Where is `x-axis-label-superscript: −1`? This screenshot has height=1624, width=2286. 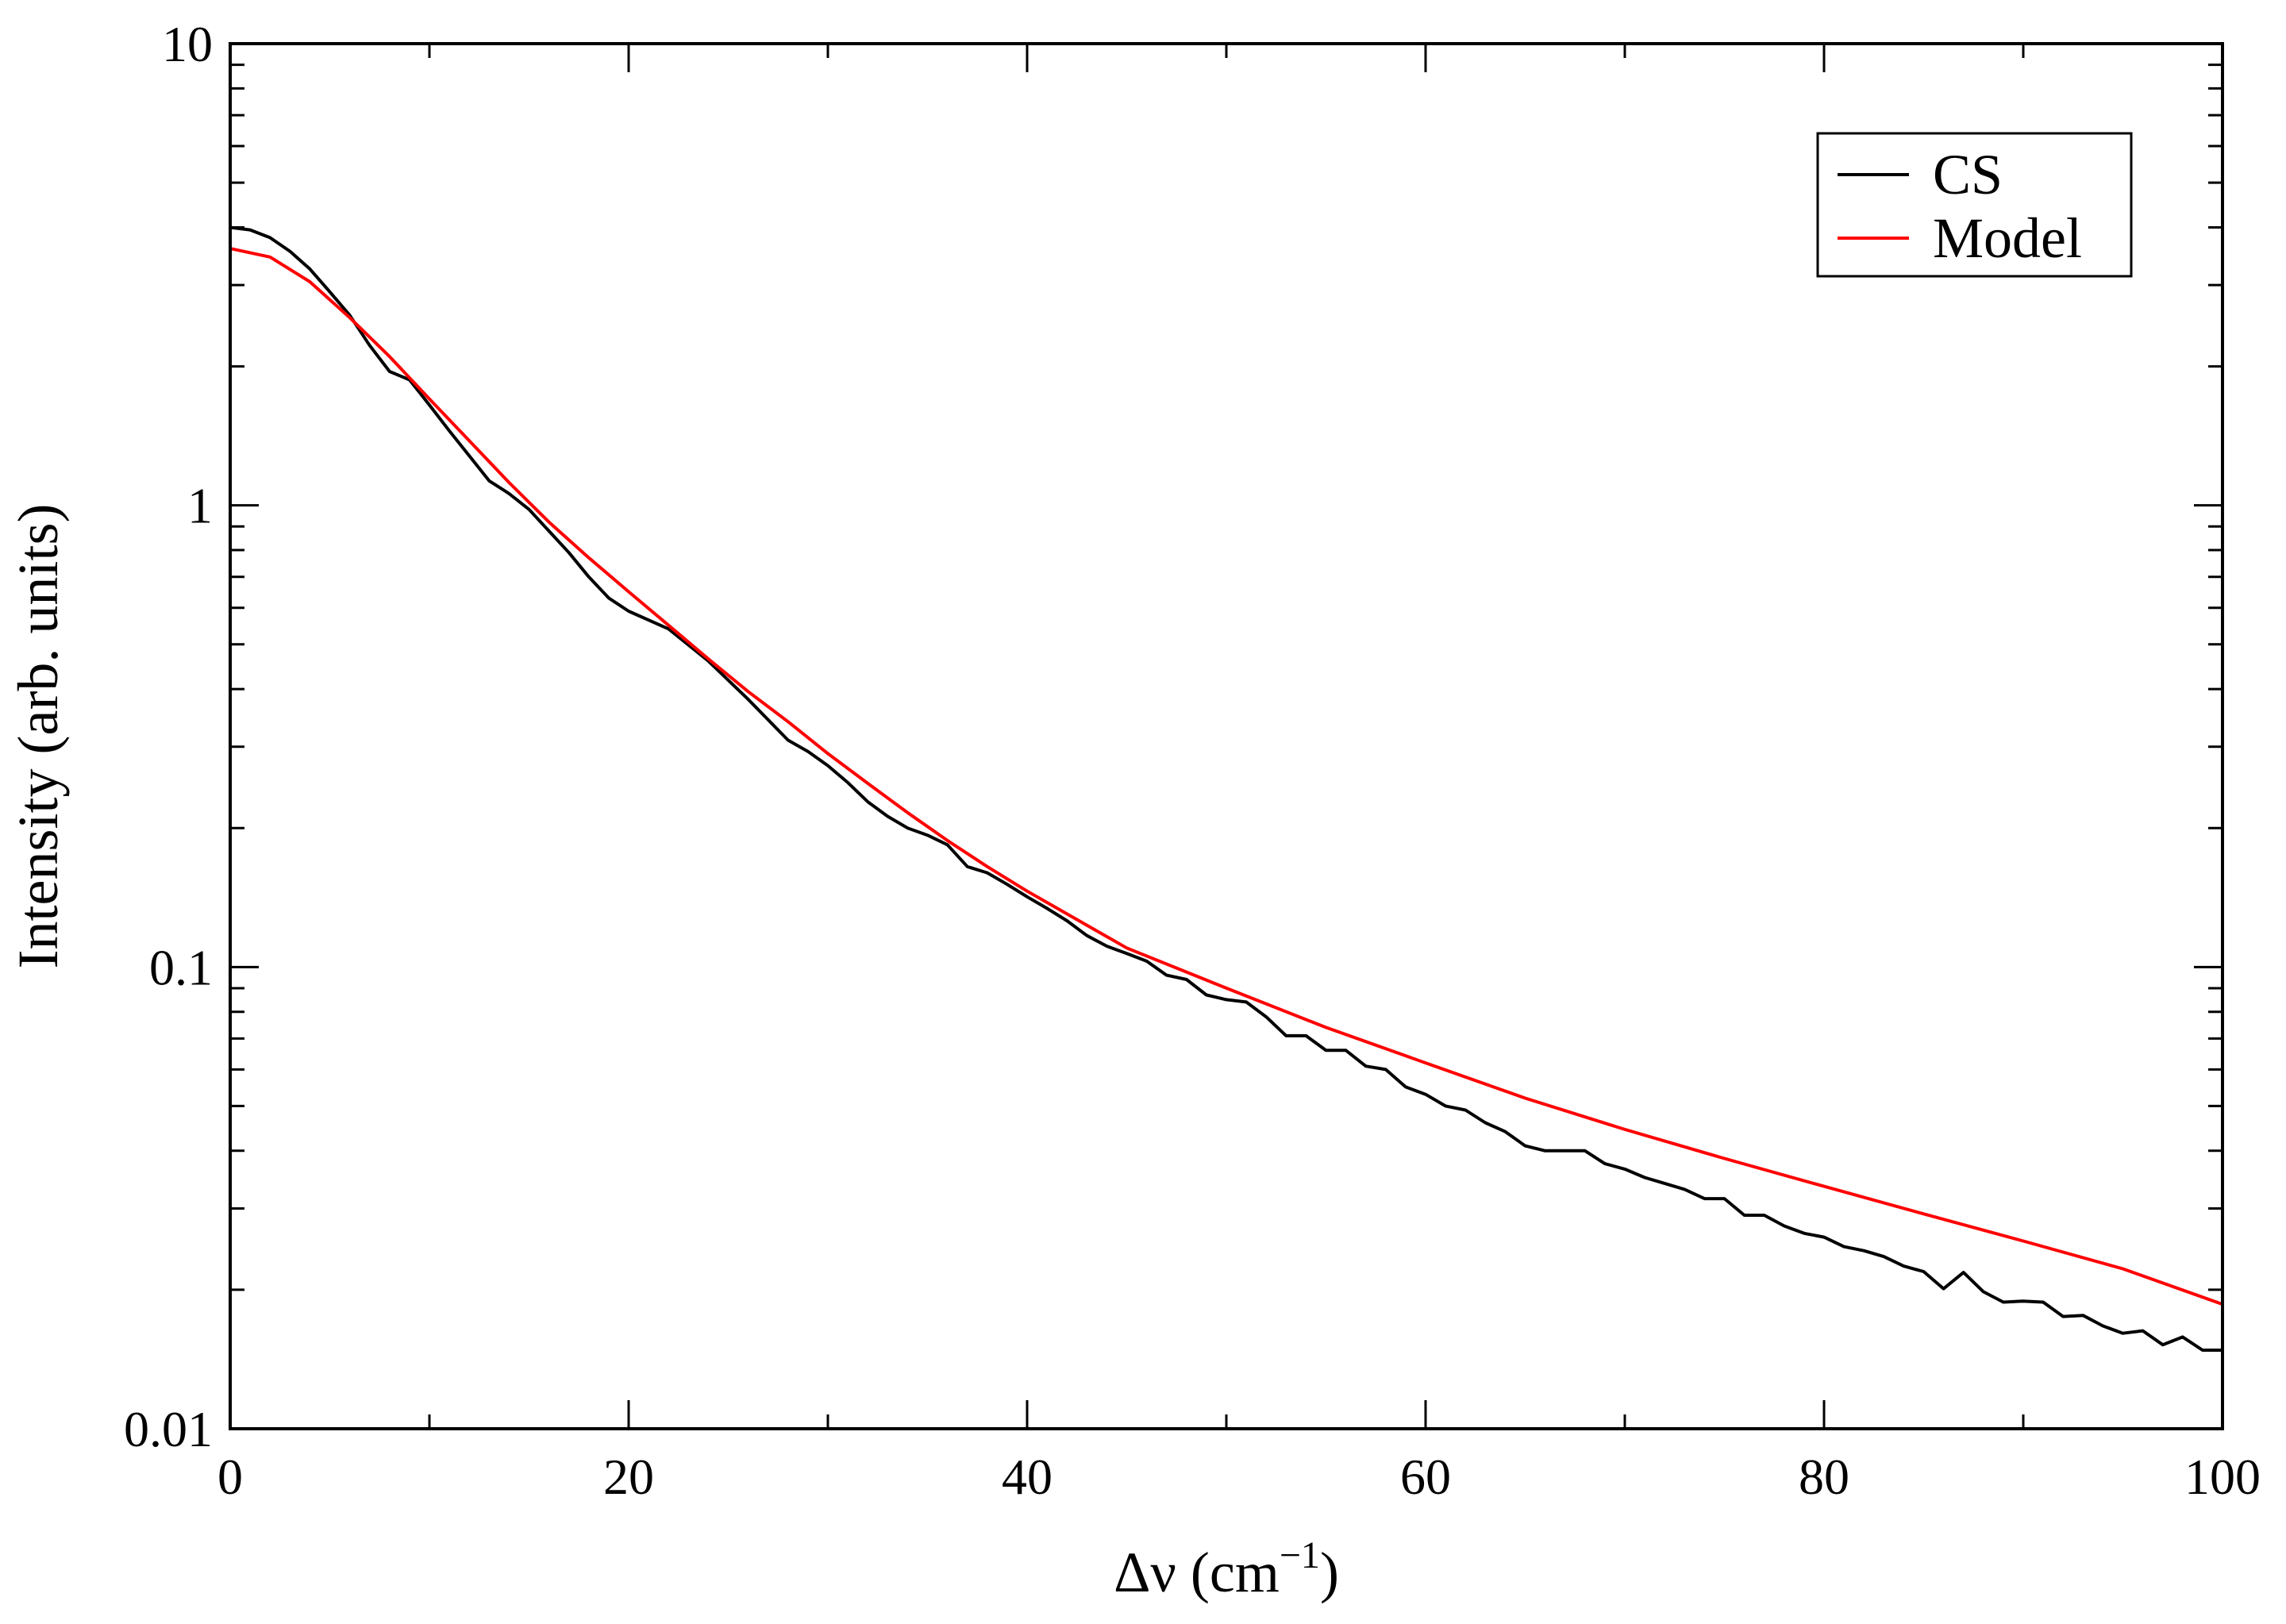 x-axis-label-superscript: −1 is located at coordinates (1300, 1555).